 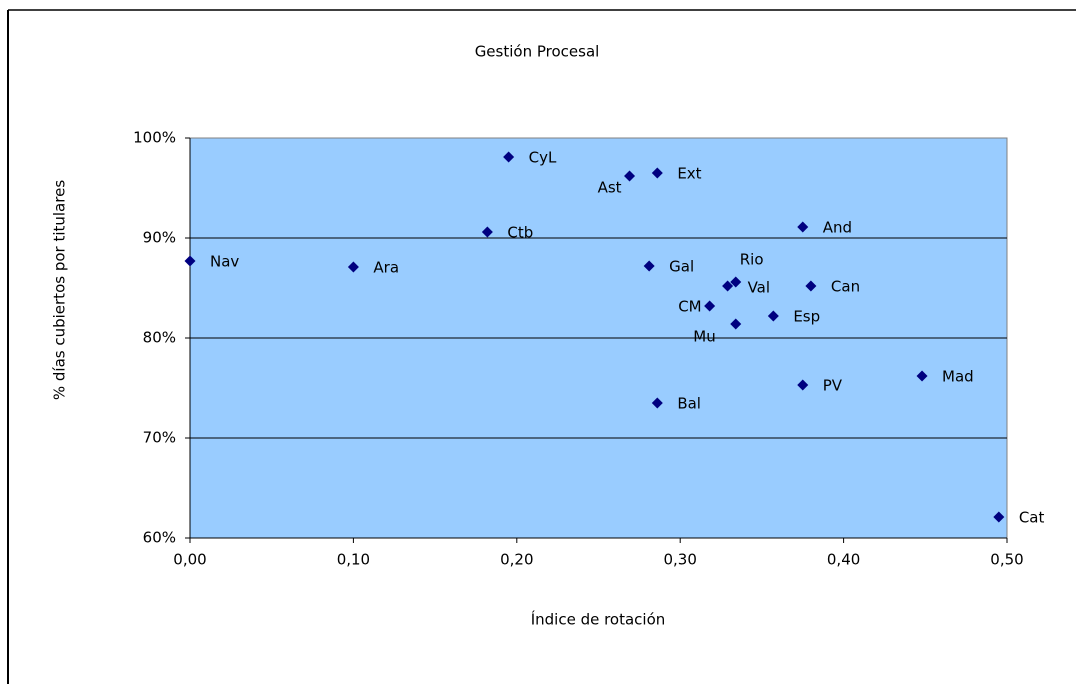 What do you see at coordinates (386, 268) in the screenshot?
I see `point-label: Ara` at bounding box center [386, 268].